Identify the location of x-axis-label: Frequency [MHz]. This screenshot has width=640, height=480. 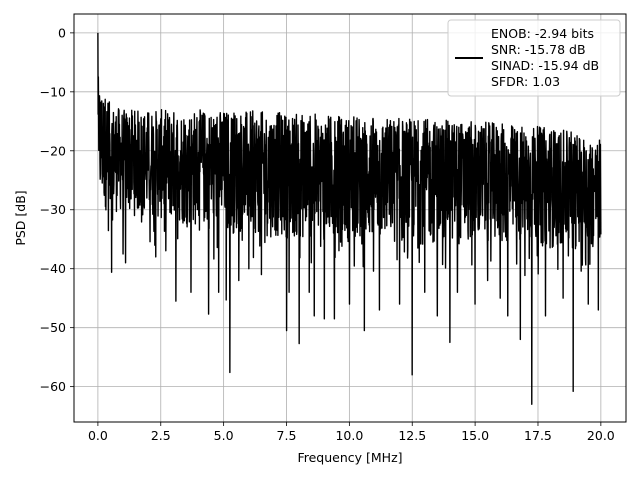
(349, 457).